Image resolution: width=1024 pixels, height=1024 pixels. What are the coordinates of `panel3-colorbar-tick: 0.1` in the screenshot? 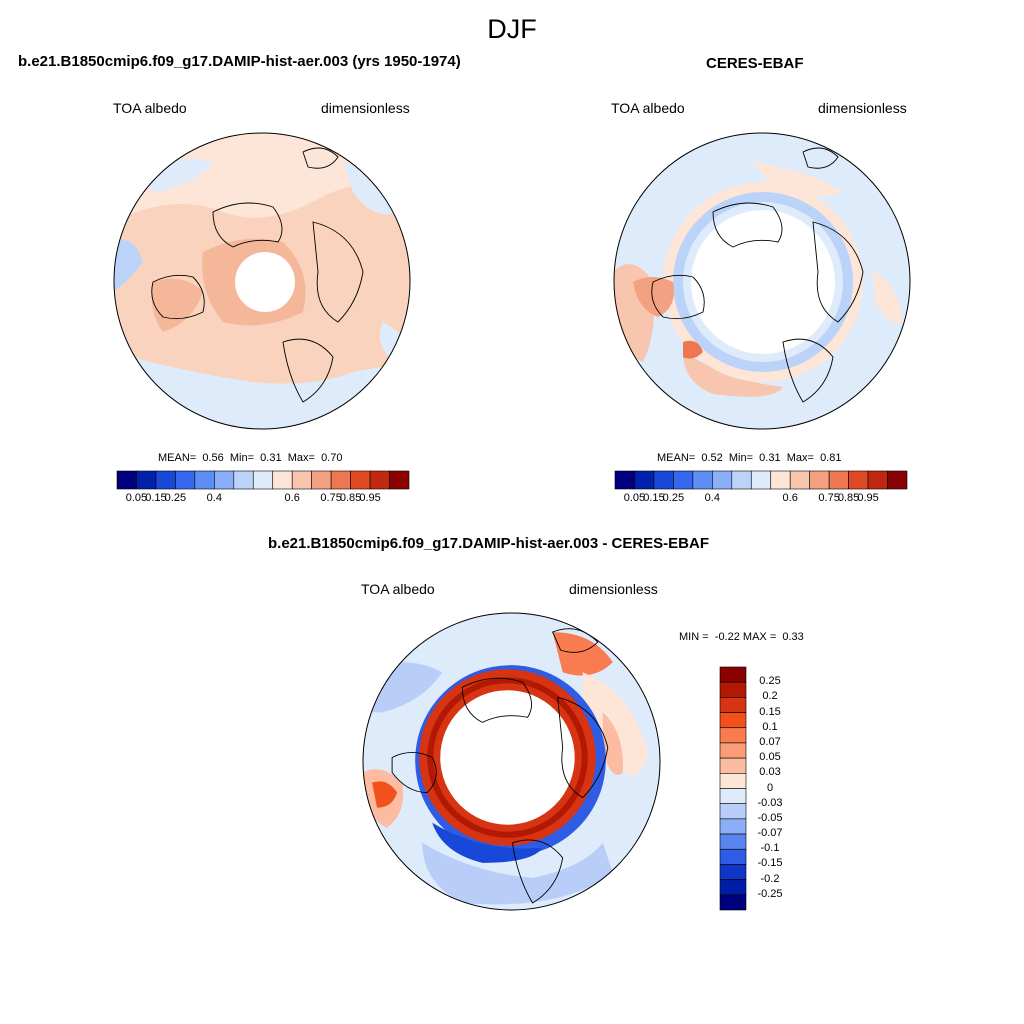 It's located at (770, 726).